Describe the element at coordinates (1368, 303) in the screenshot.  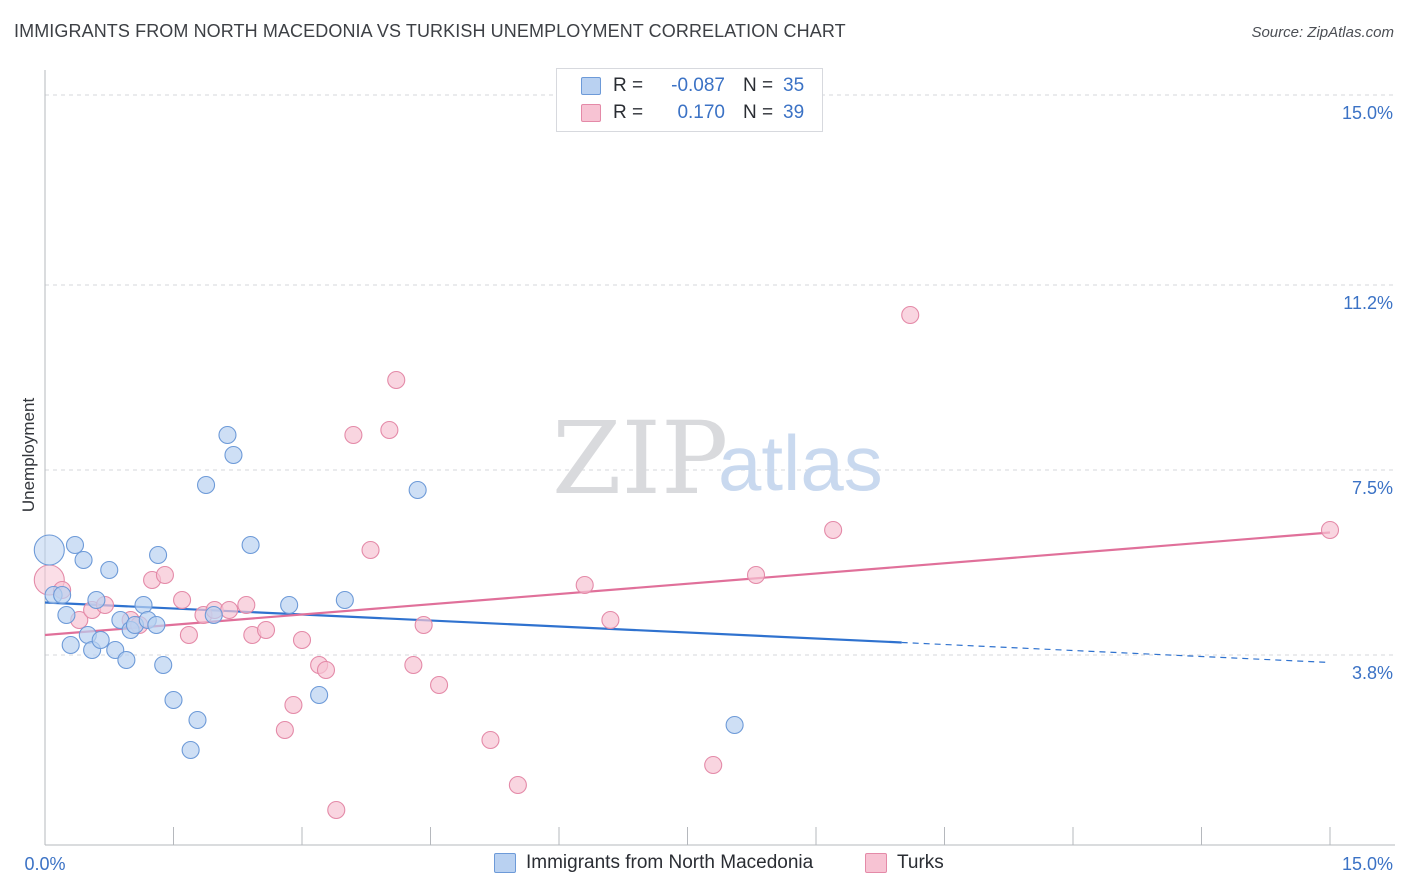
I see `y-tick-label: 11.2%` at that location.